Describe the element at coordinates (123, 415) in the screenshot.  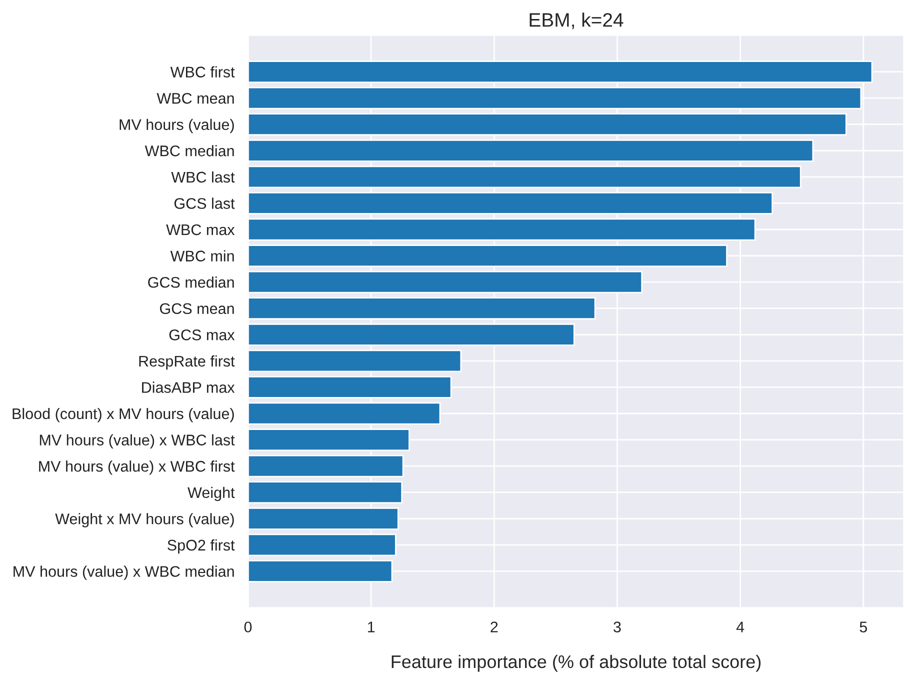
I see `y-tick-label: Blood (count) x MV hours (value)` at that location.